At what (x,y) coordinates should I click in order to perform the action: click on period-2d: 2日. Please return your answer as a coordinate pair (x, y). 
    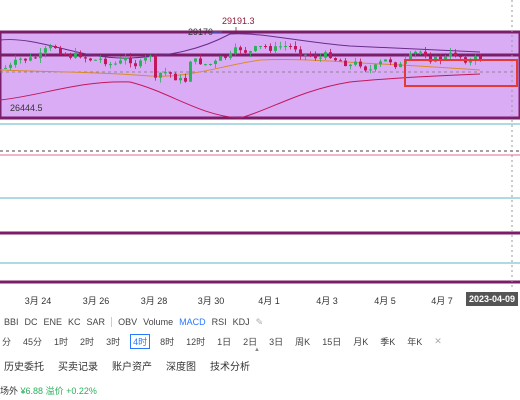
    Looking at the image, I should click on (250, 341).